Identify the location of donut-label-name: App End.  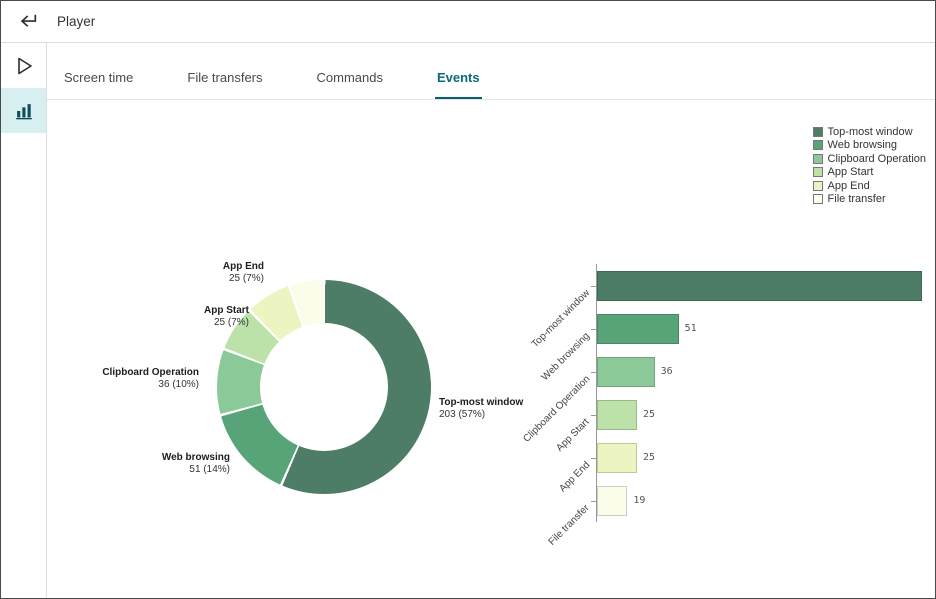
(243, 266).